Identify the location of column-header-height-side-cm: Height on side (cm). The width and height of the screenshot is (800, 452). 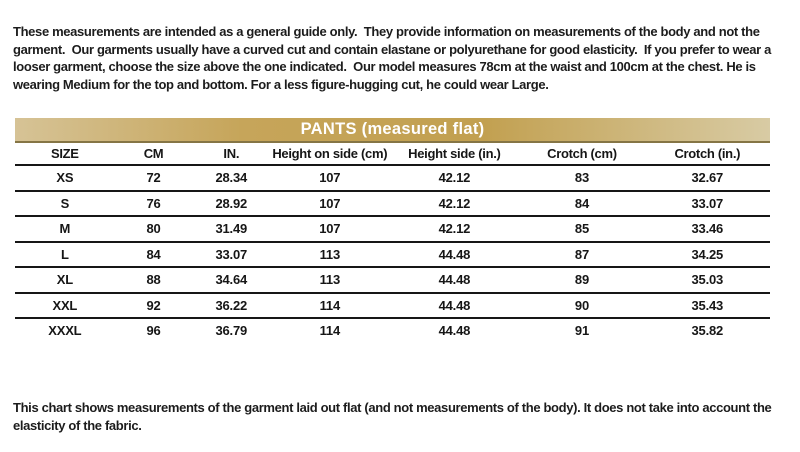
(330, 154).